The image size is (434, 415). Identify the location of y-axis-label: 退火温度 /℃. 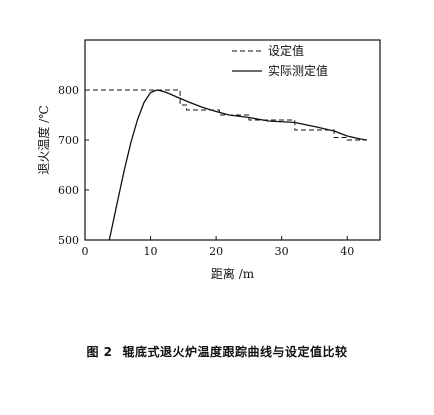
(43, 139).